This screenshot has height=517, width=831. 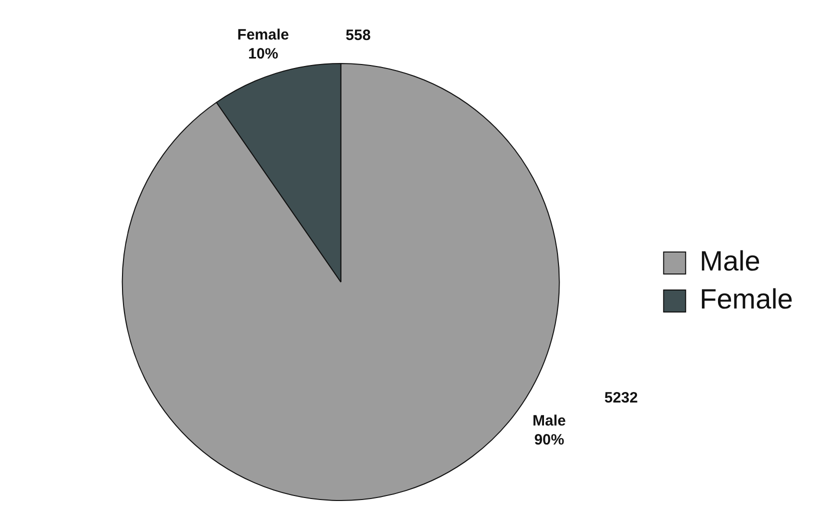 I want to click on data-label: 5232, so click(x=621, y=398).